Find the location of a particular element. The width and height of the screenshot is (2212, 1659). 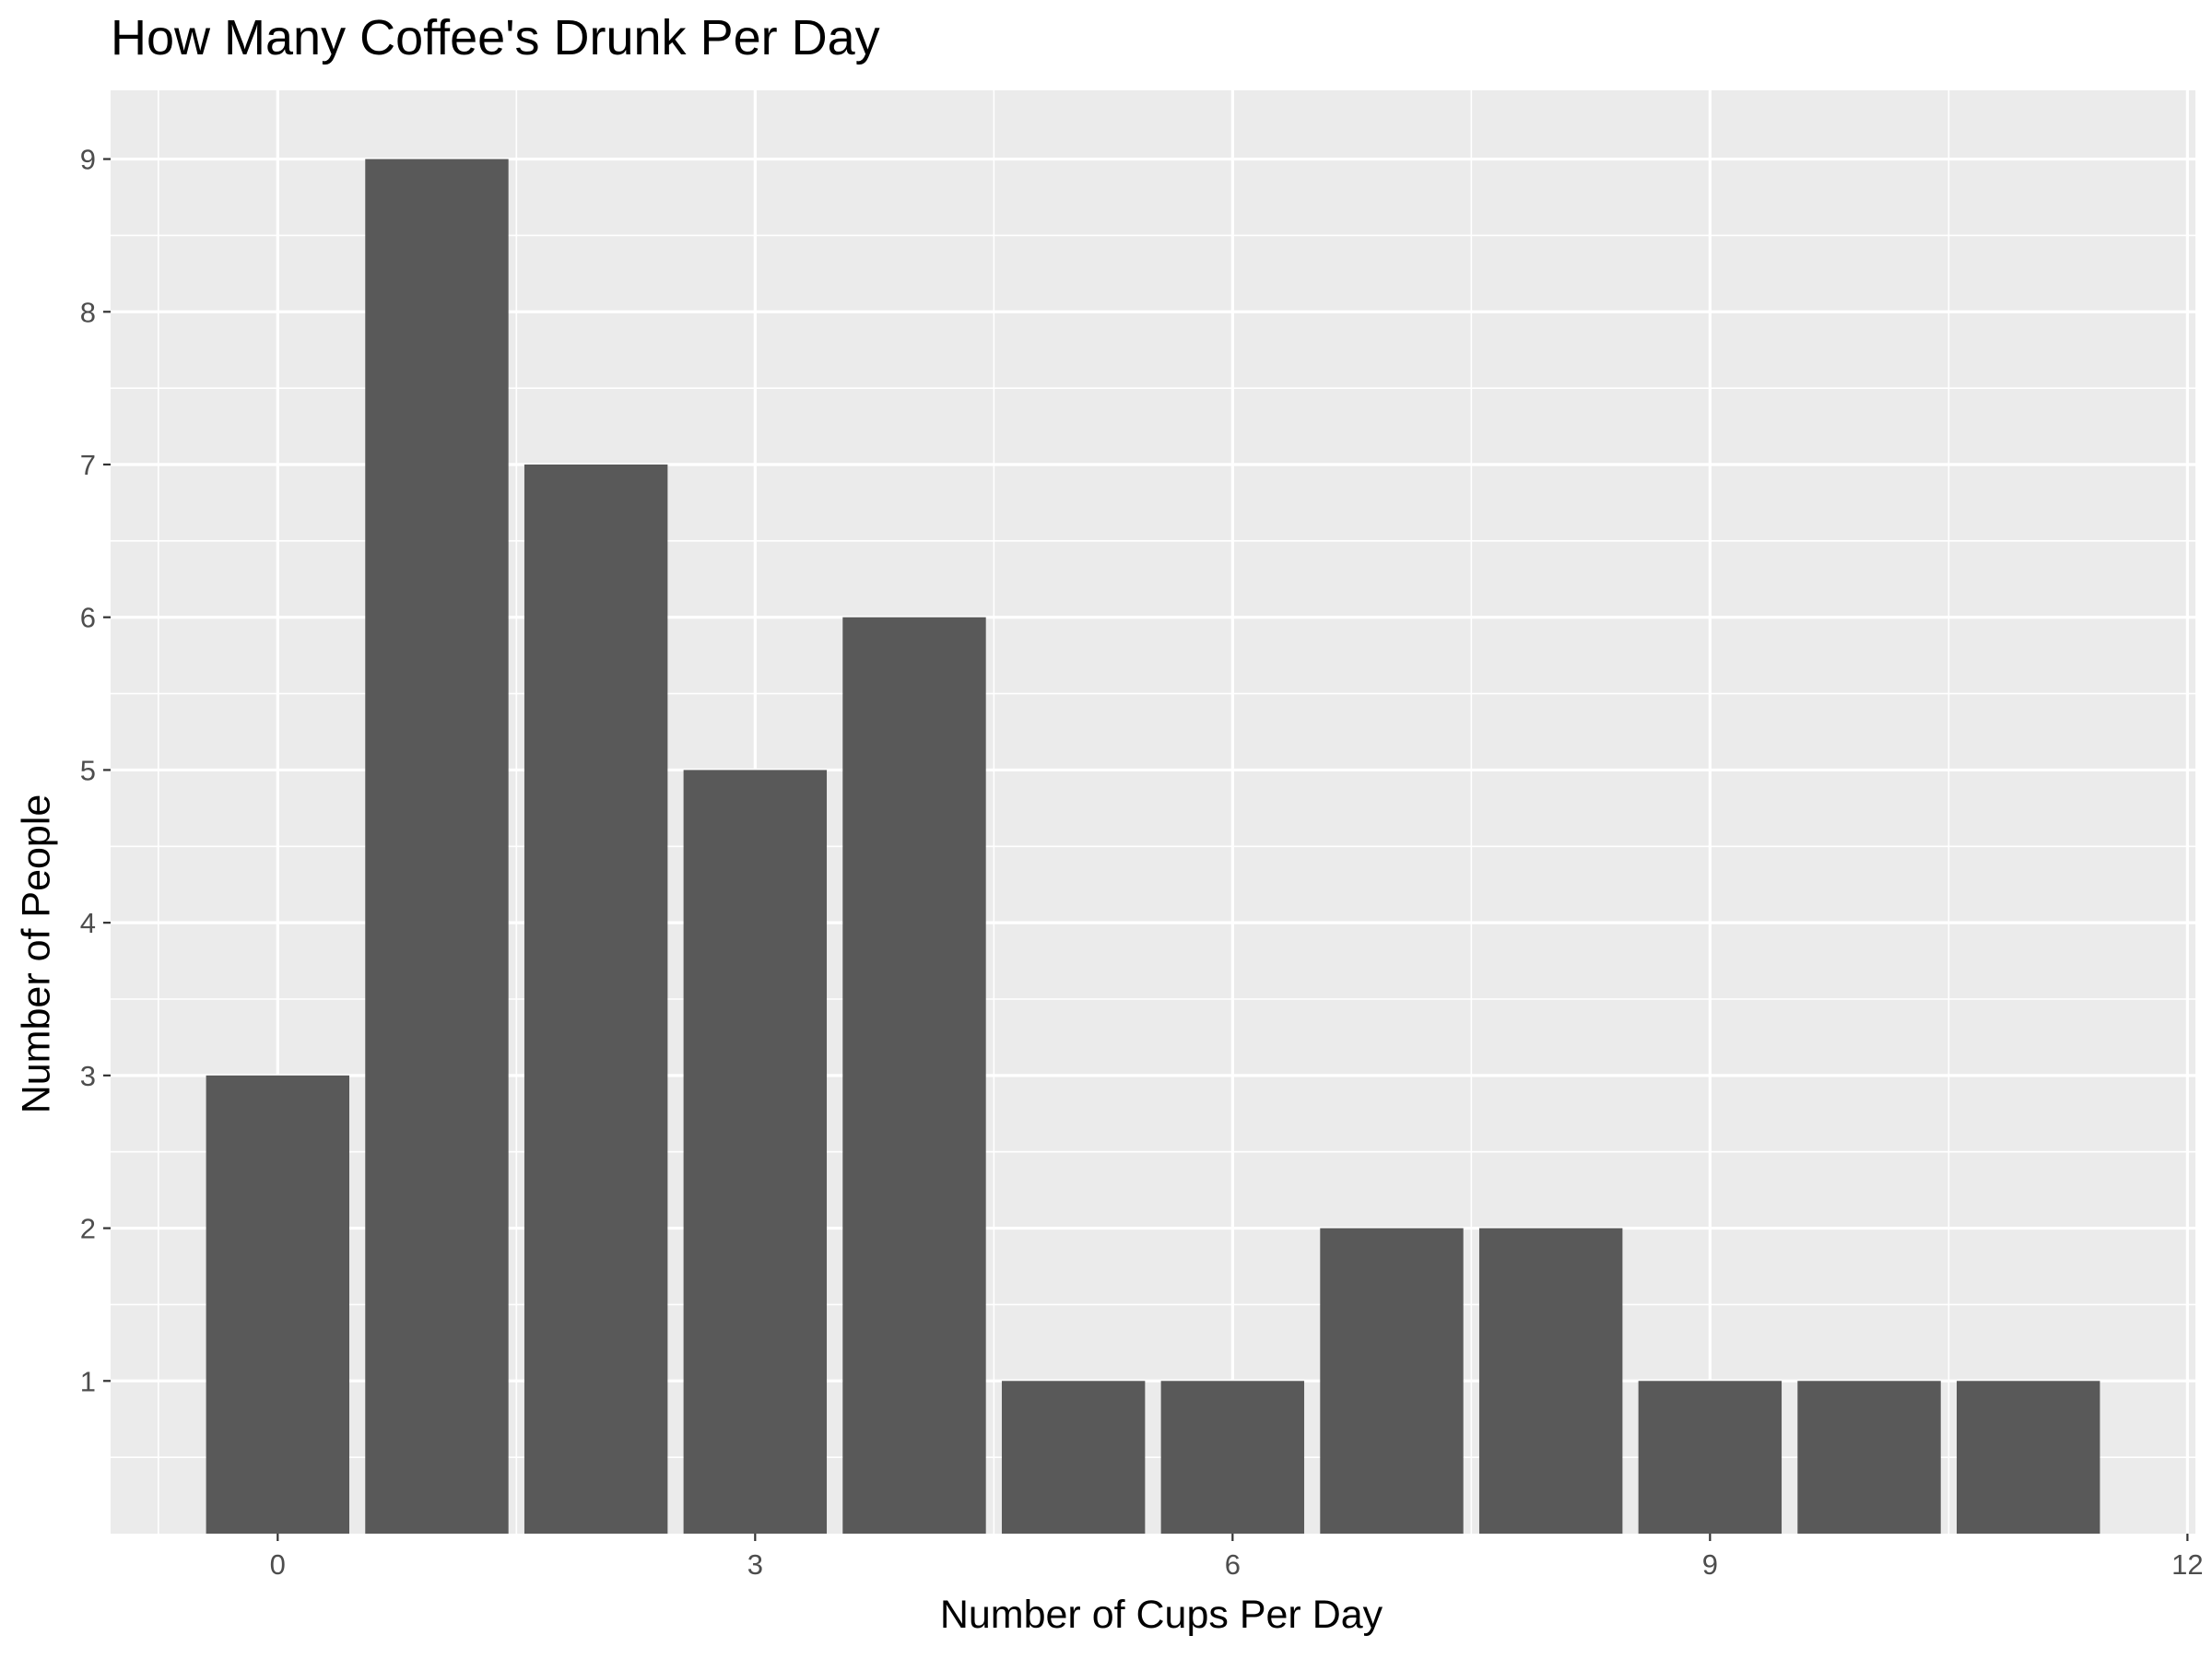

x-axis-title: Number of Cups Per Day is located at coordinates (1106, 1615).